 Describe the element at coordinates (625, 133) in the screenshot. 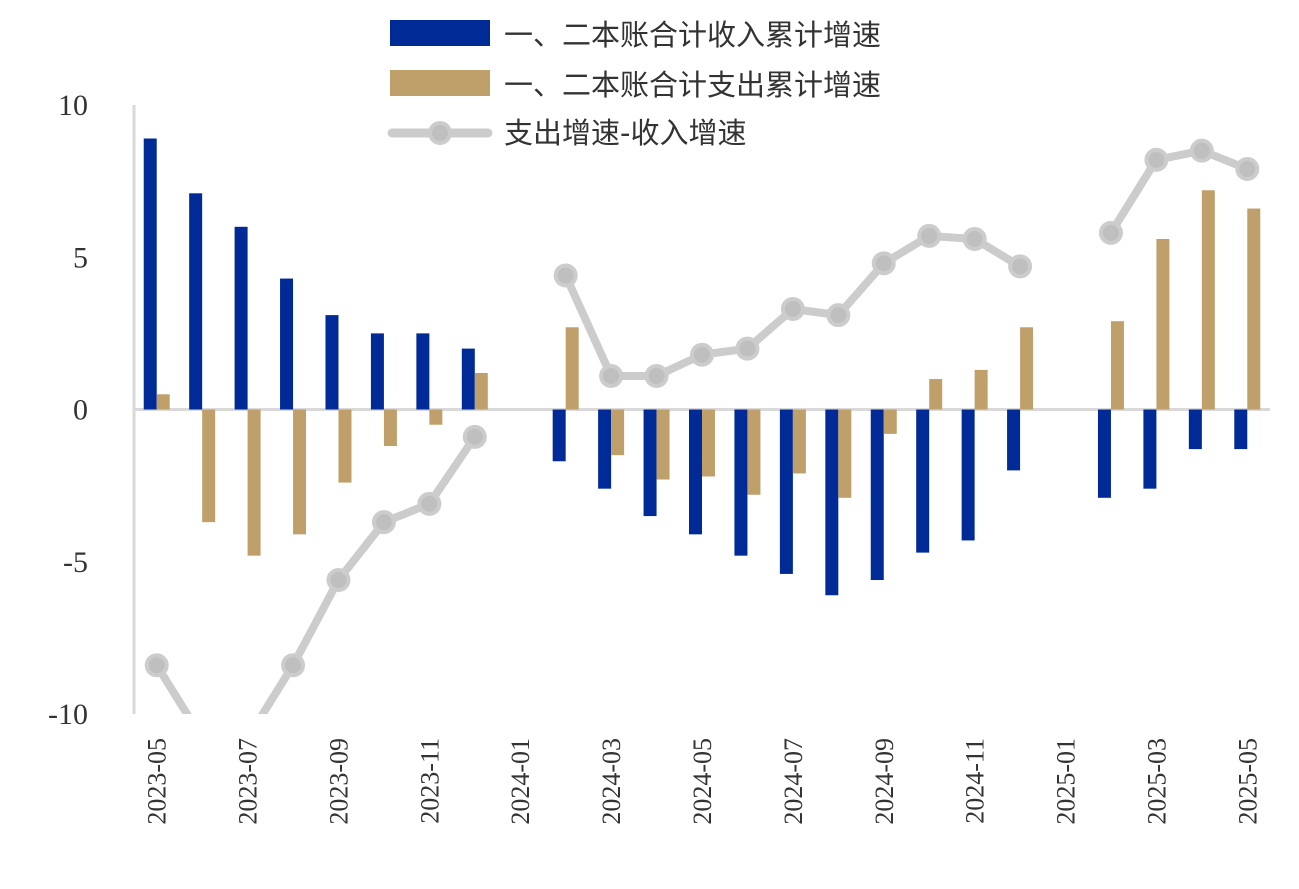

I see `legend-label-gap: 支出增速-收入增速` at that location.